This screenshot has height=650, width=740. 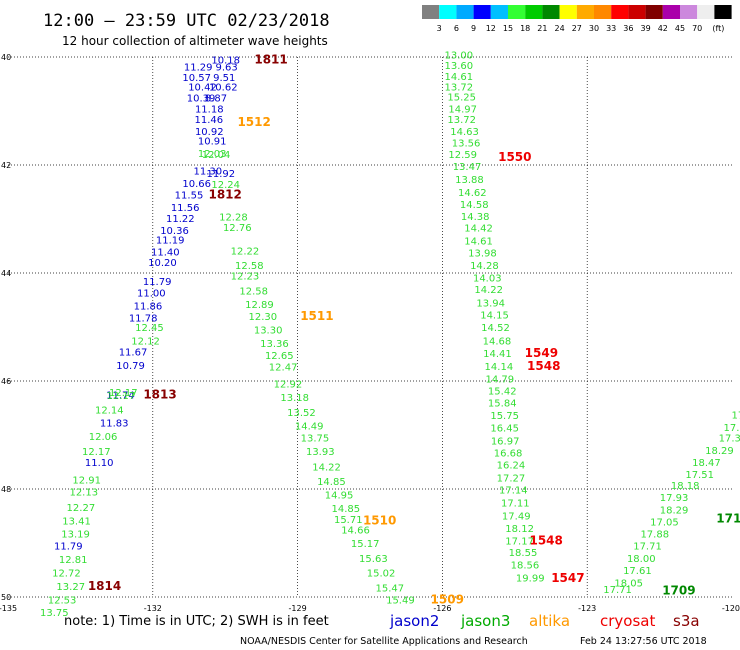 What do you see at coordinates (456, 28) in the screenshot?
I see `colorbar-label: 6` at bounding box center [456, 28].